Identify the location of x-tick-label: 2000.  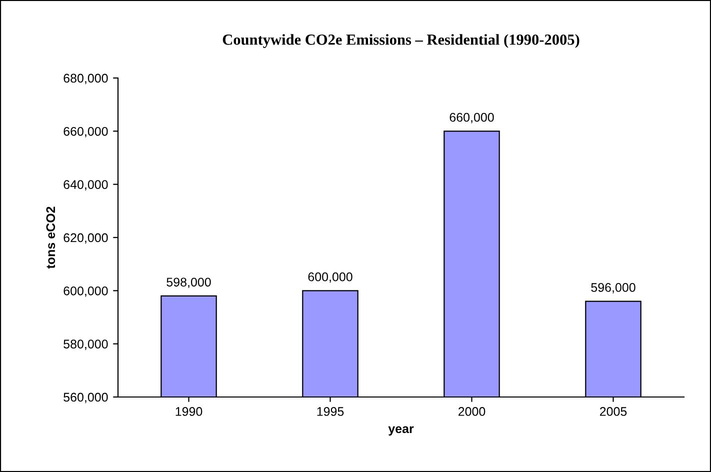
(472, 411).